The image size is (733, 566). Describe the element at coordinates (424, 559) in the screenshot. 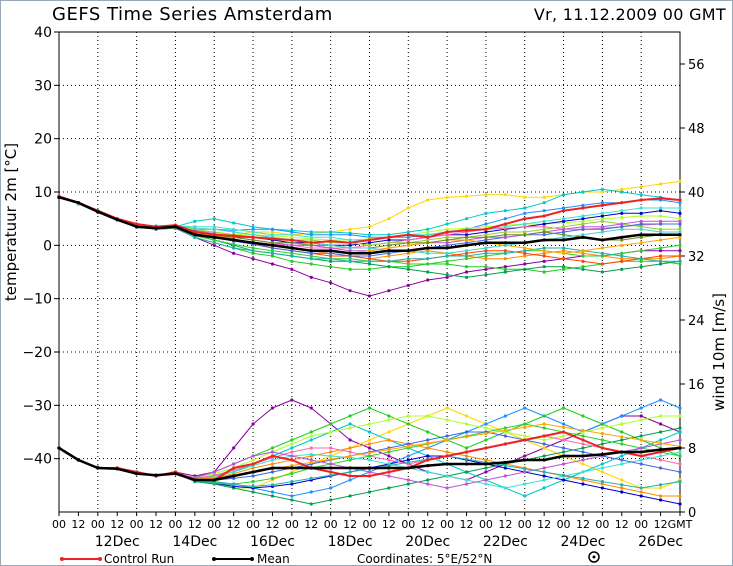

I see `coordinates-label: Coordinates: 5°E/52°N` at that location.